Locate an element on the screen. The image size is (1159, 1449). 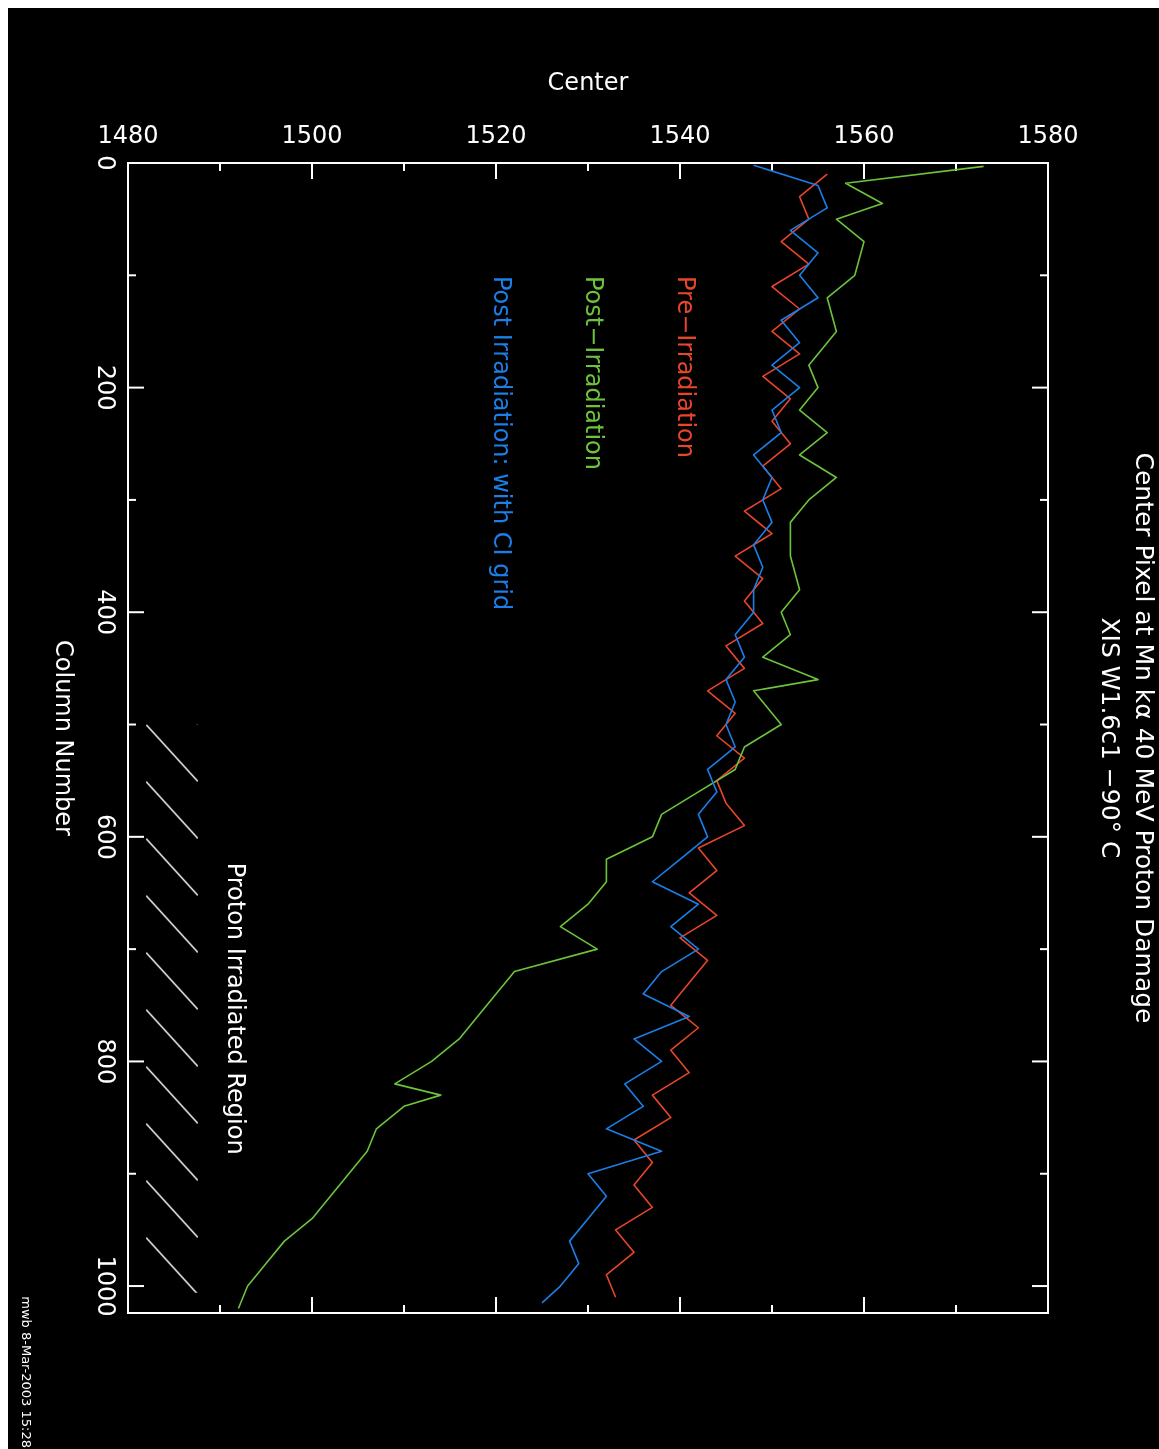
text: mwb 8-Mar-2003 15:28 is located at coordinates (26, 1372).